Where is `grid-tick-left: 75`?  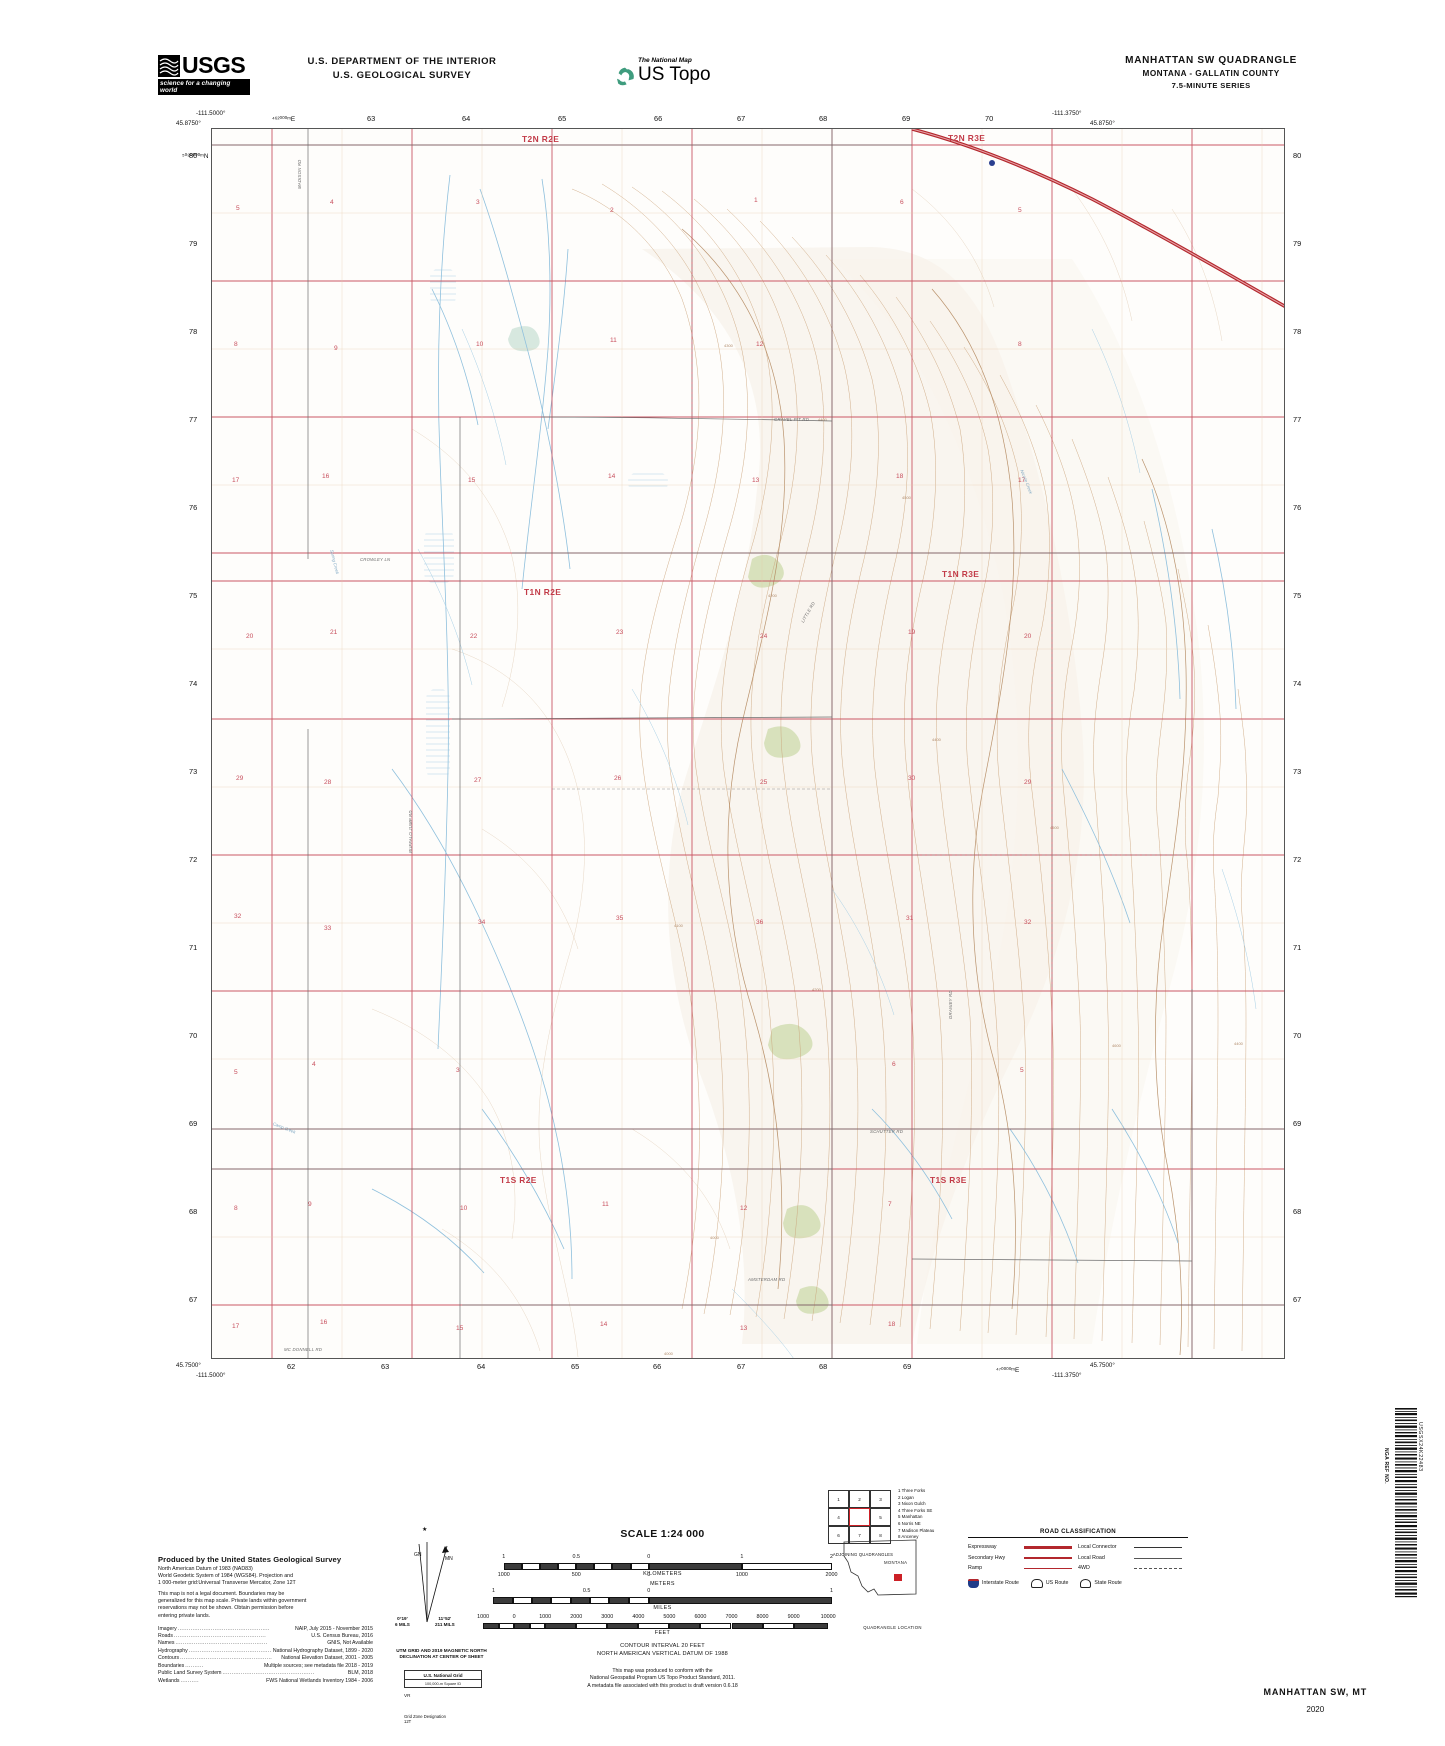 grid-tick-left: 75 is located at coordinates (193, 595).